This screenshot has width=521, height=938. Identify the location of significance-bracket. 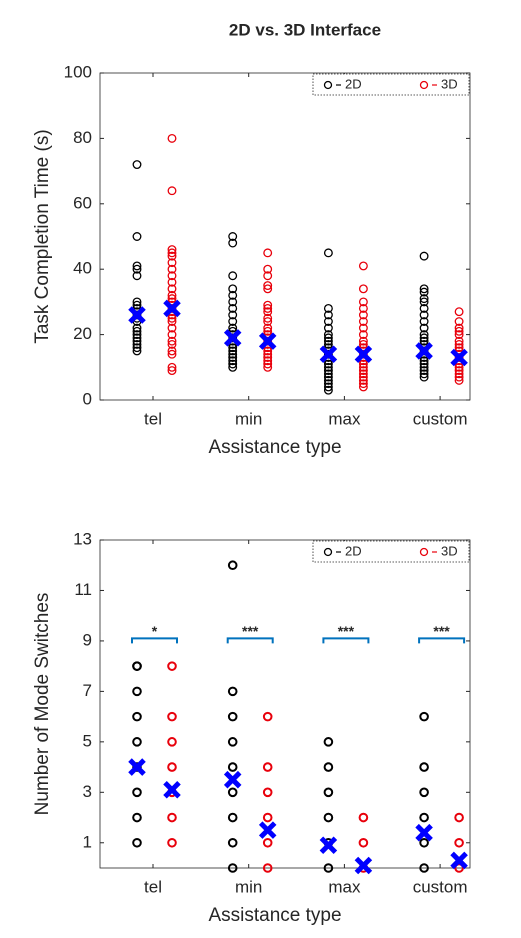
(346, 640).